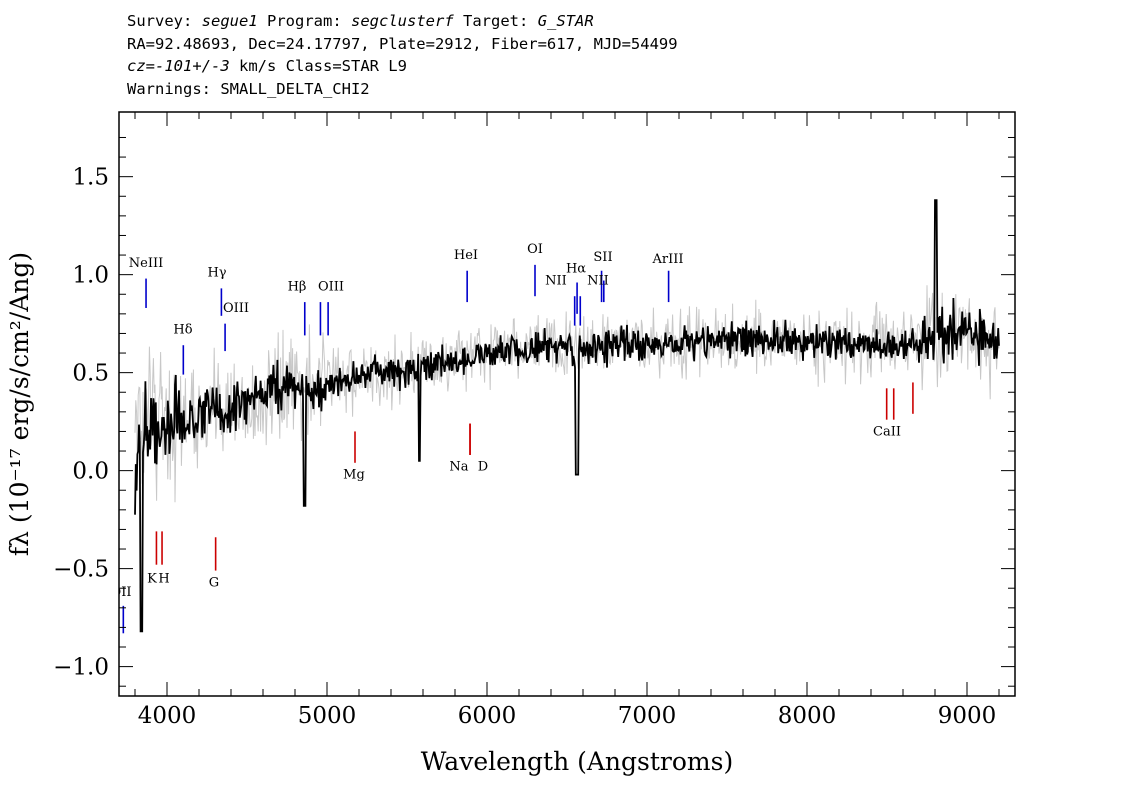 Image resolution: width=1134 pixels, height=810 pixels. I want to click on y-tick-label-1: −0.5, so click(81, 570).